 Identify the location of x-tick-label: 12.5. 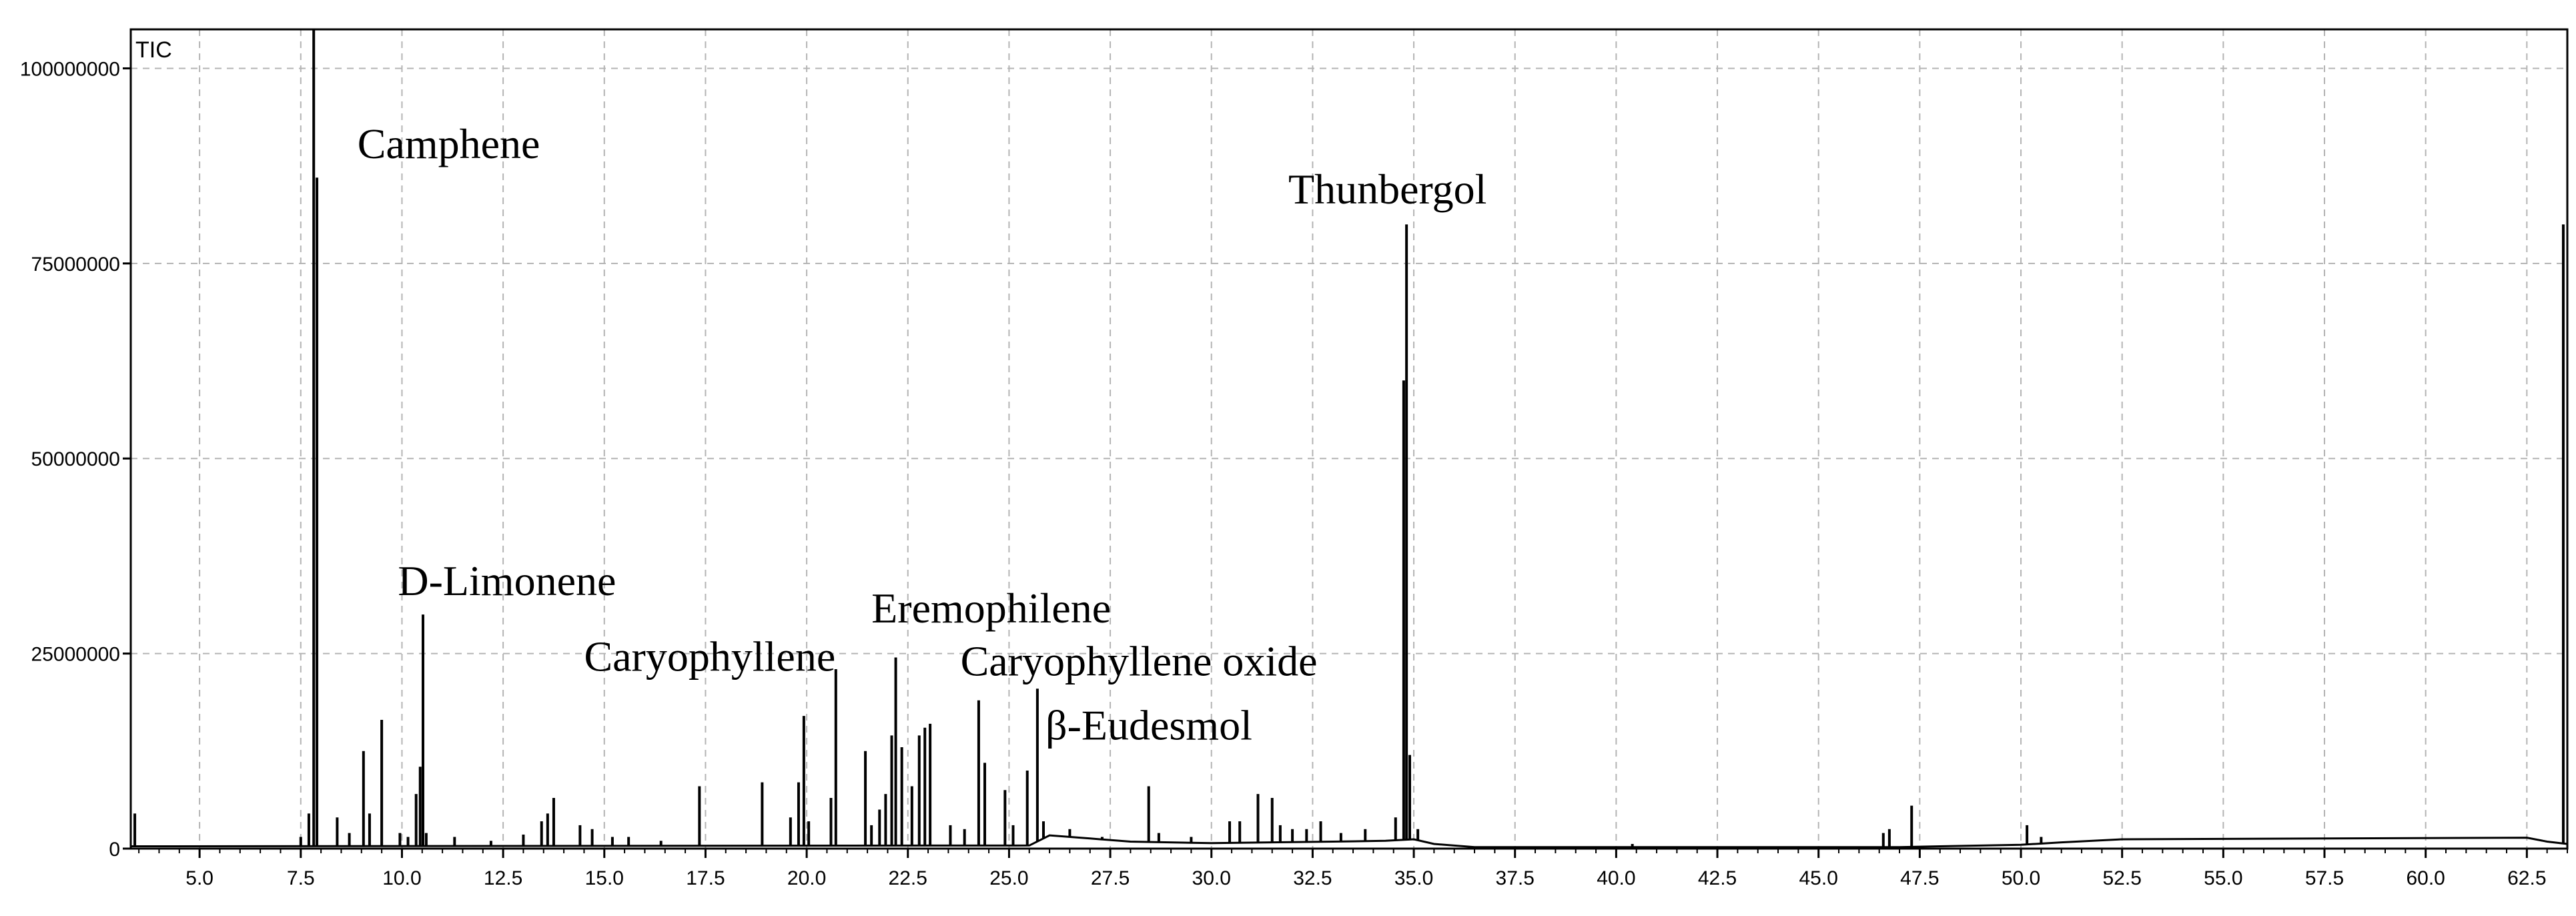
(503, 878).